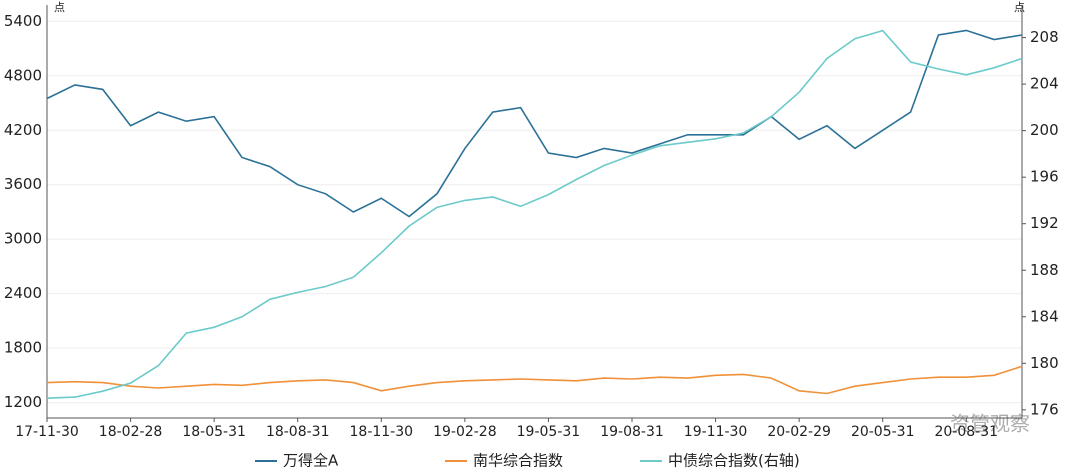 This screenshot has width=1080, height=473. Describe the element at coordinates (518, 461) in the screenshot. I see `legend-label: 南华综合指数` at that location.